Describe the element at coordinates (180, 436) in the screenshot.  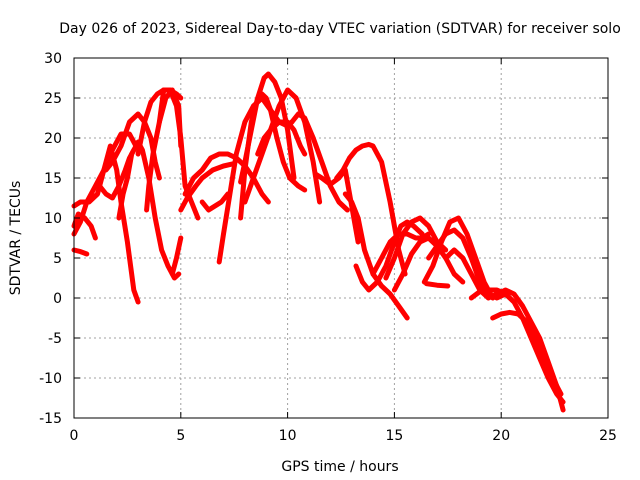
I see `x-tick-label: 5` at that location.